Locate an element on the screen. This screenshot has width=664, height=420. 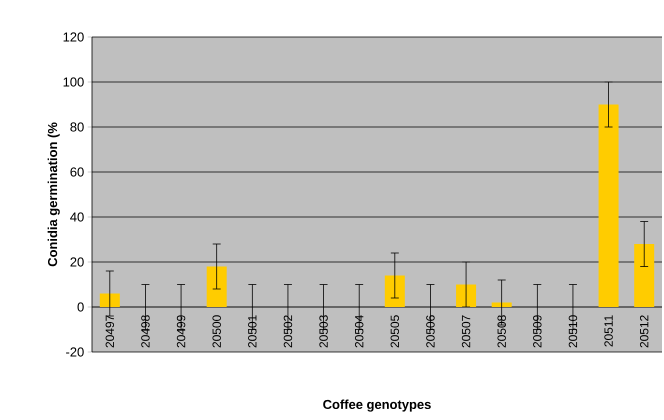
y-tick-label: 80 is located at coordinates (77, 127).